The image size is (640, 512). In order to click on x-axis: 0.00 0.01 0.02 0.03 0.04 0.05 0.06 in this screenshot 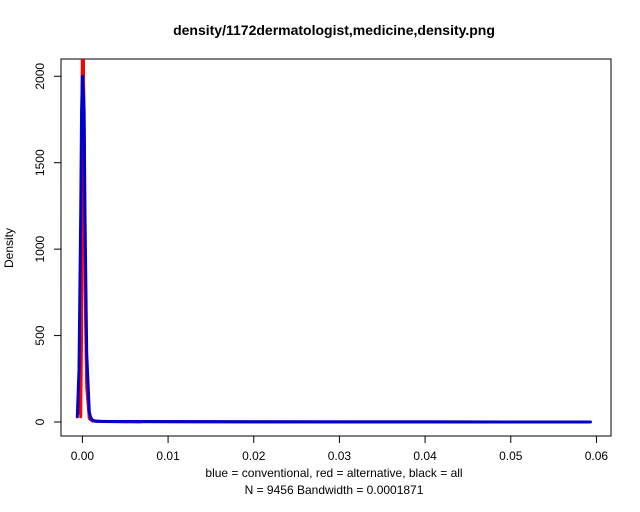, I will do `click(340, 449)`.